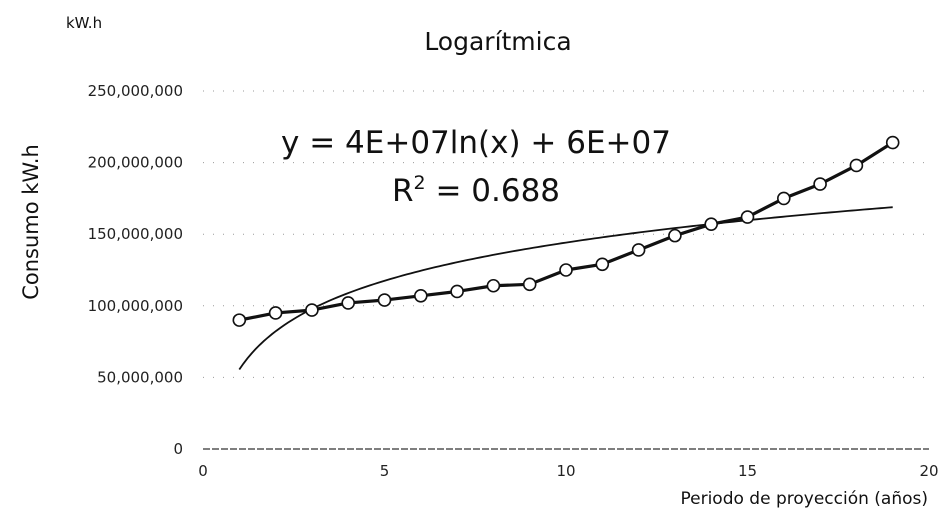  Describe the element at coordinates (804, 499) in the screenshot. I see `x-axis-label: Periodo de proyección (años)` at that location.